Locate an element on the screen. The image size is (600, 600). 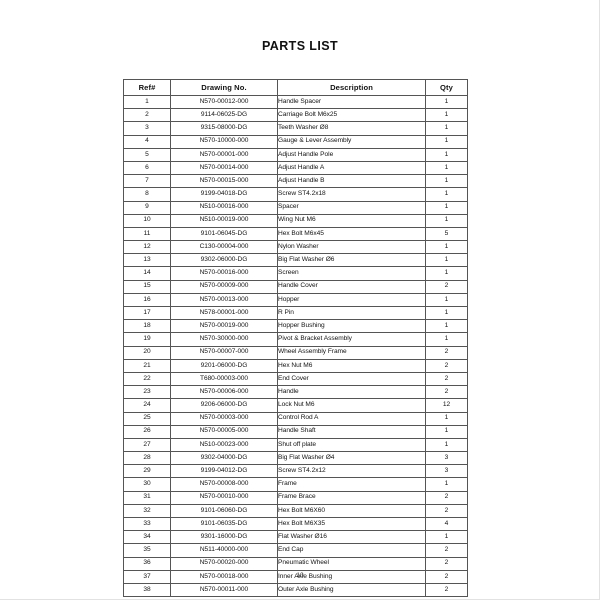
table-row: 37 N570-00018-000 Inner Axle Bushing 2 is located at coordinates (295, 576).